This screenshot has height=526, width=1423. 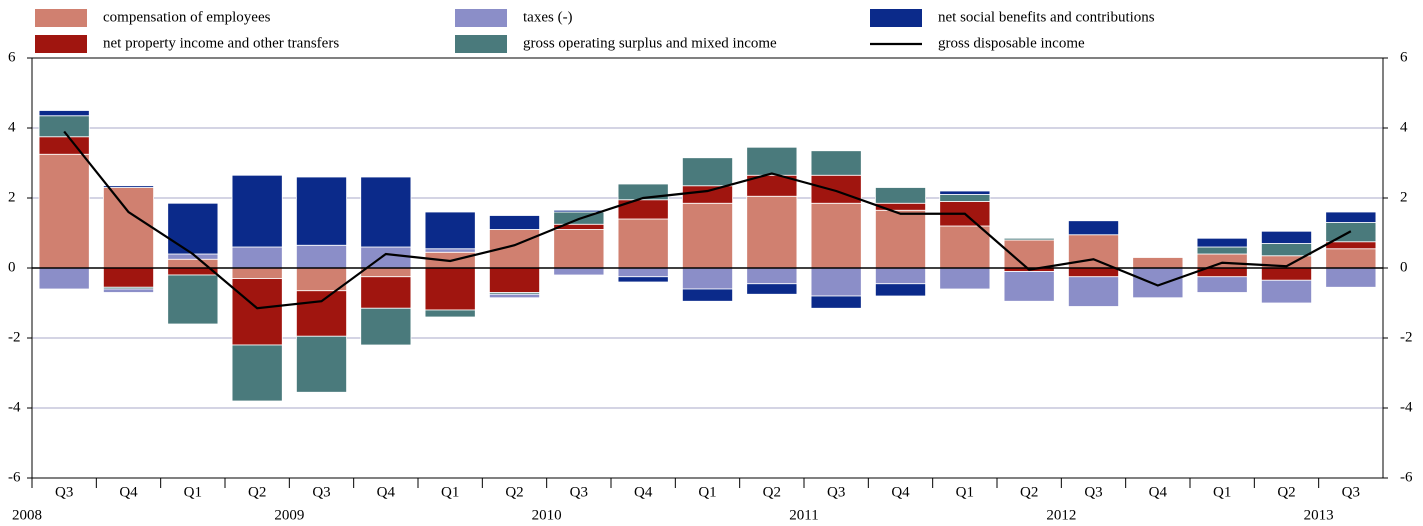 I want to click on y2-tick-label: 2, so click(x=1404, y=197).